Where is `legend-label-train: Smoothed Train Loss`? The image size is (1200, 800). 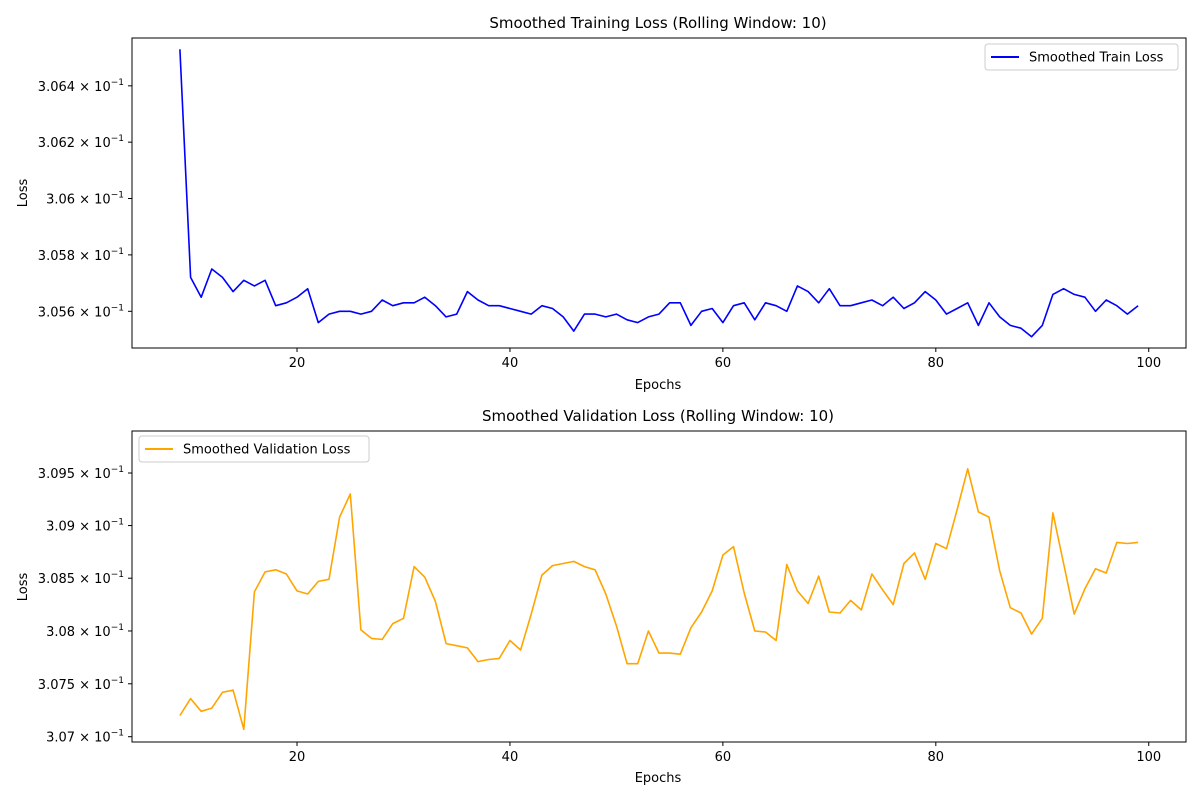
legend-label-train: Smoothed Train Loss is located at coordinates (1096, 58).